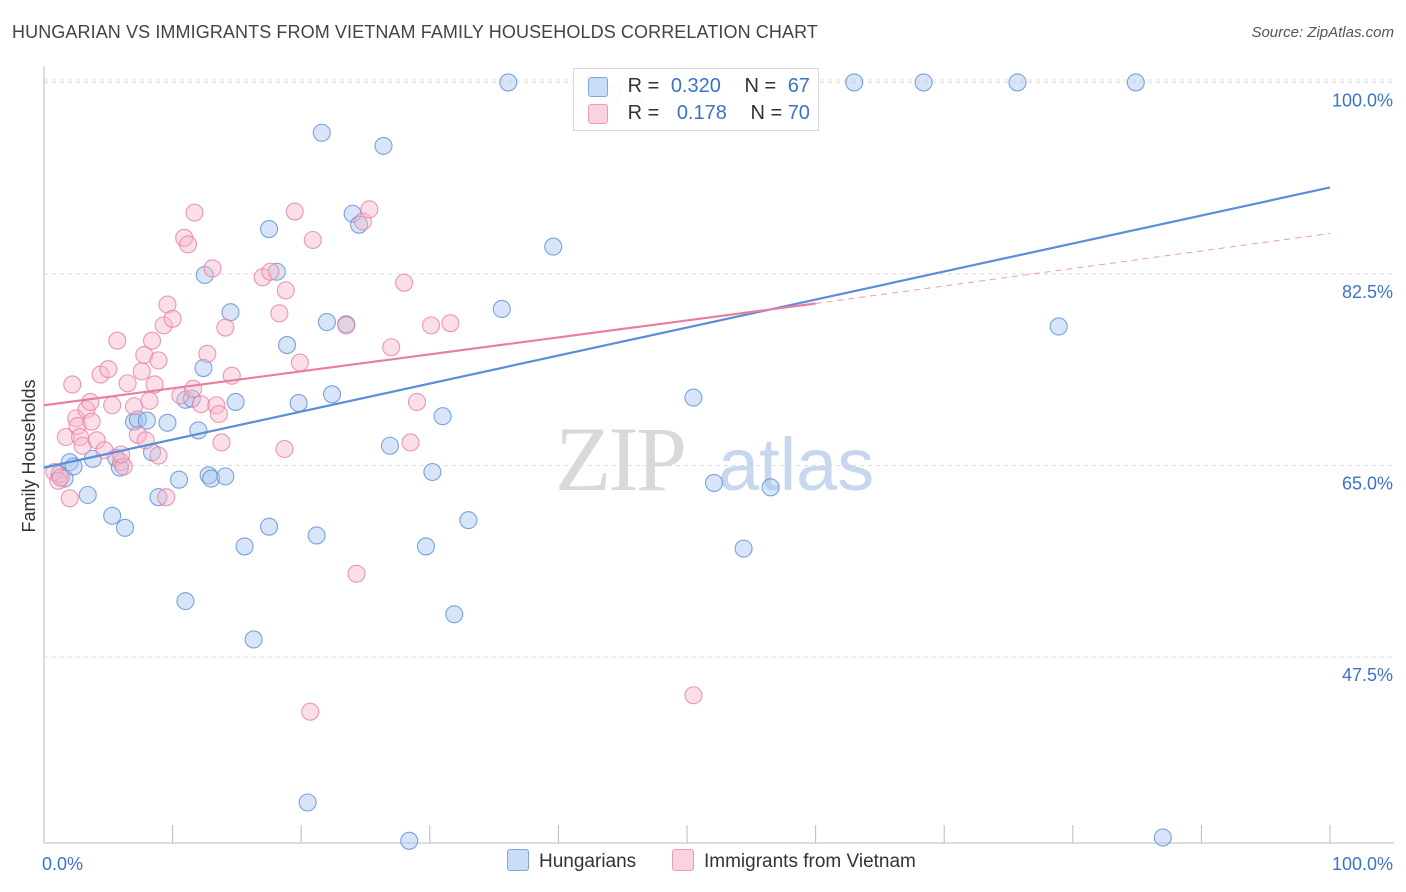 The width and height of the screenshot is (1406, 892). I want to click on correlation-legend: R = 0.320 N = 67 R = 0.178 N = 70, so click(696, 99).